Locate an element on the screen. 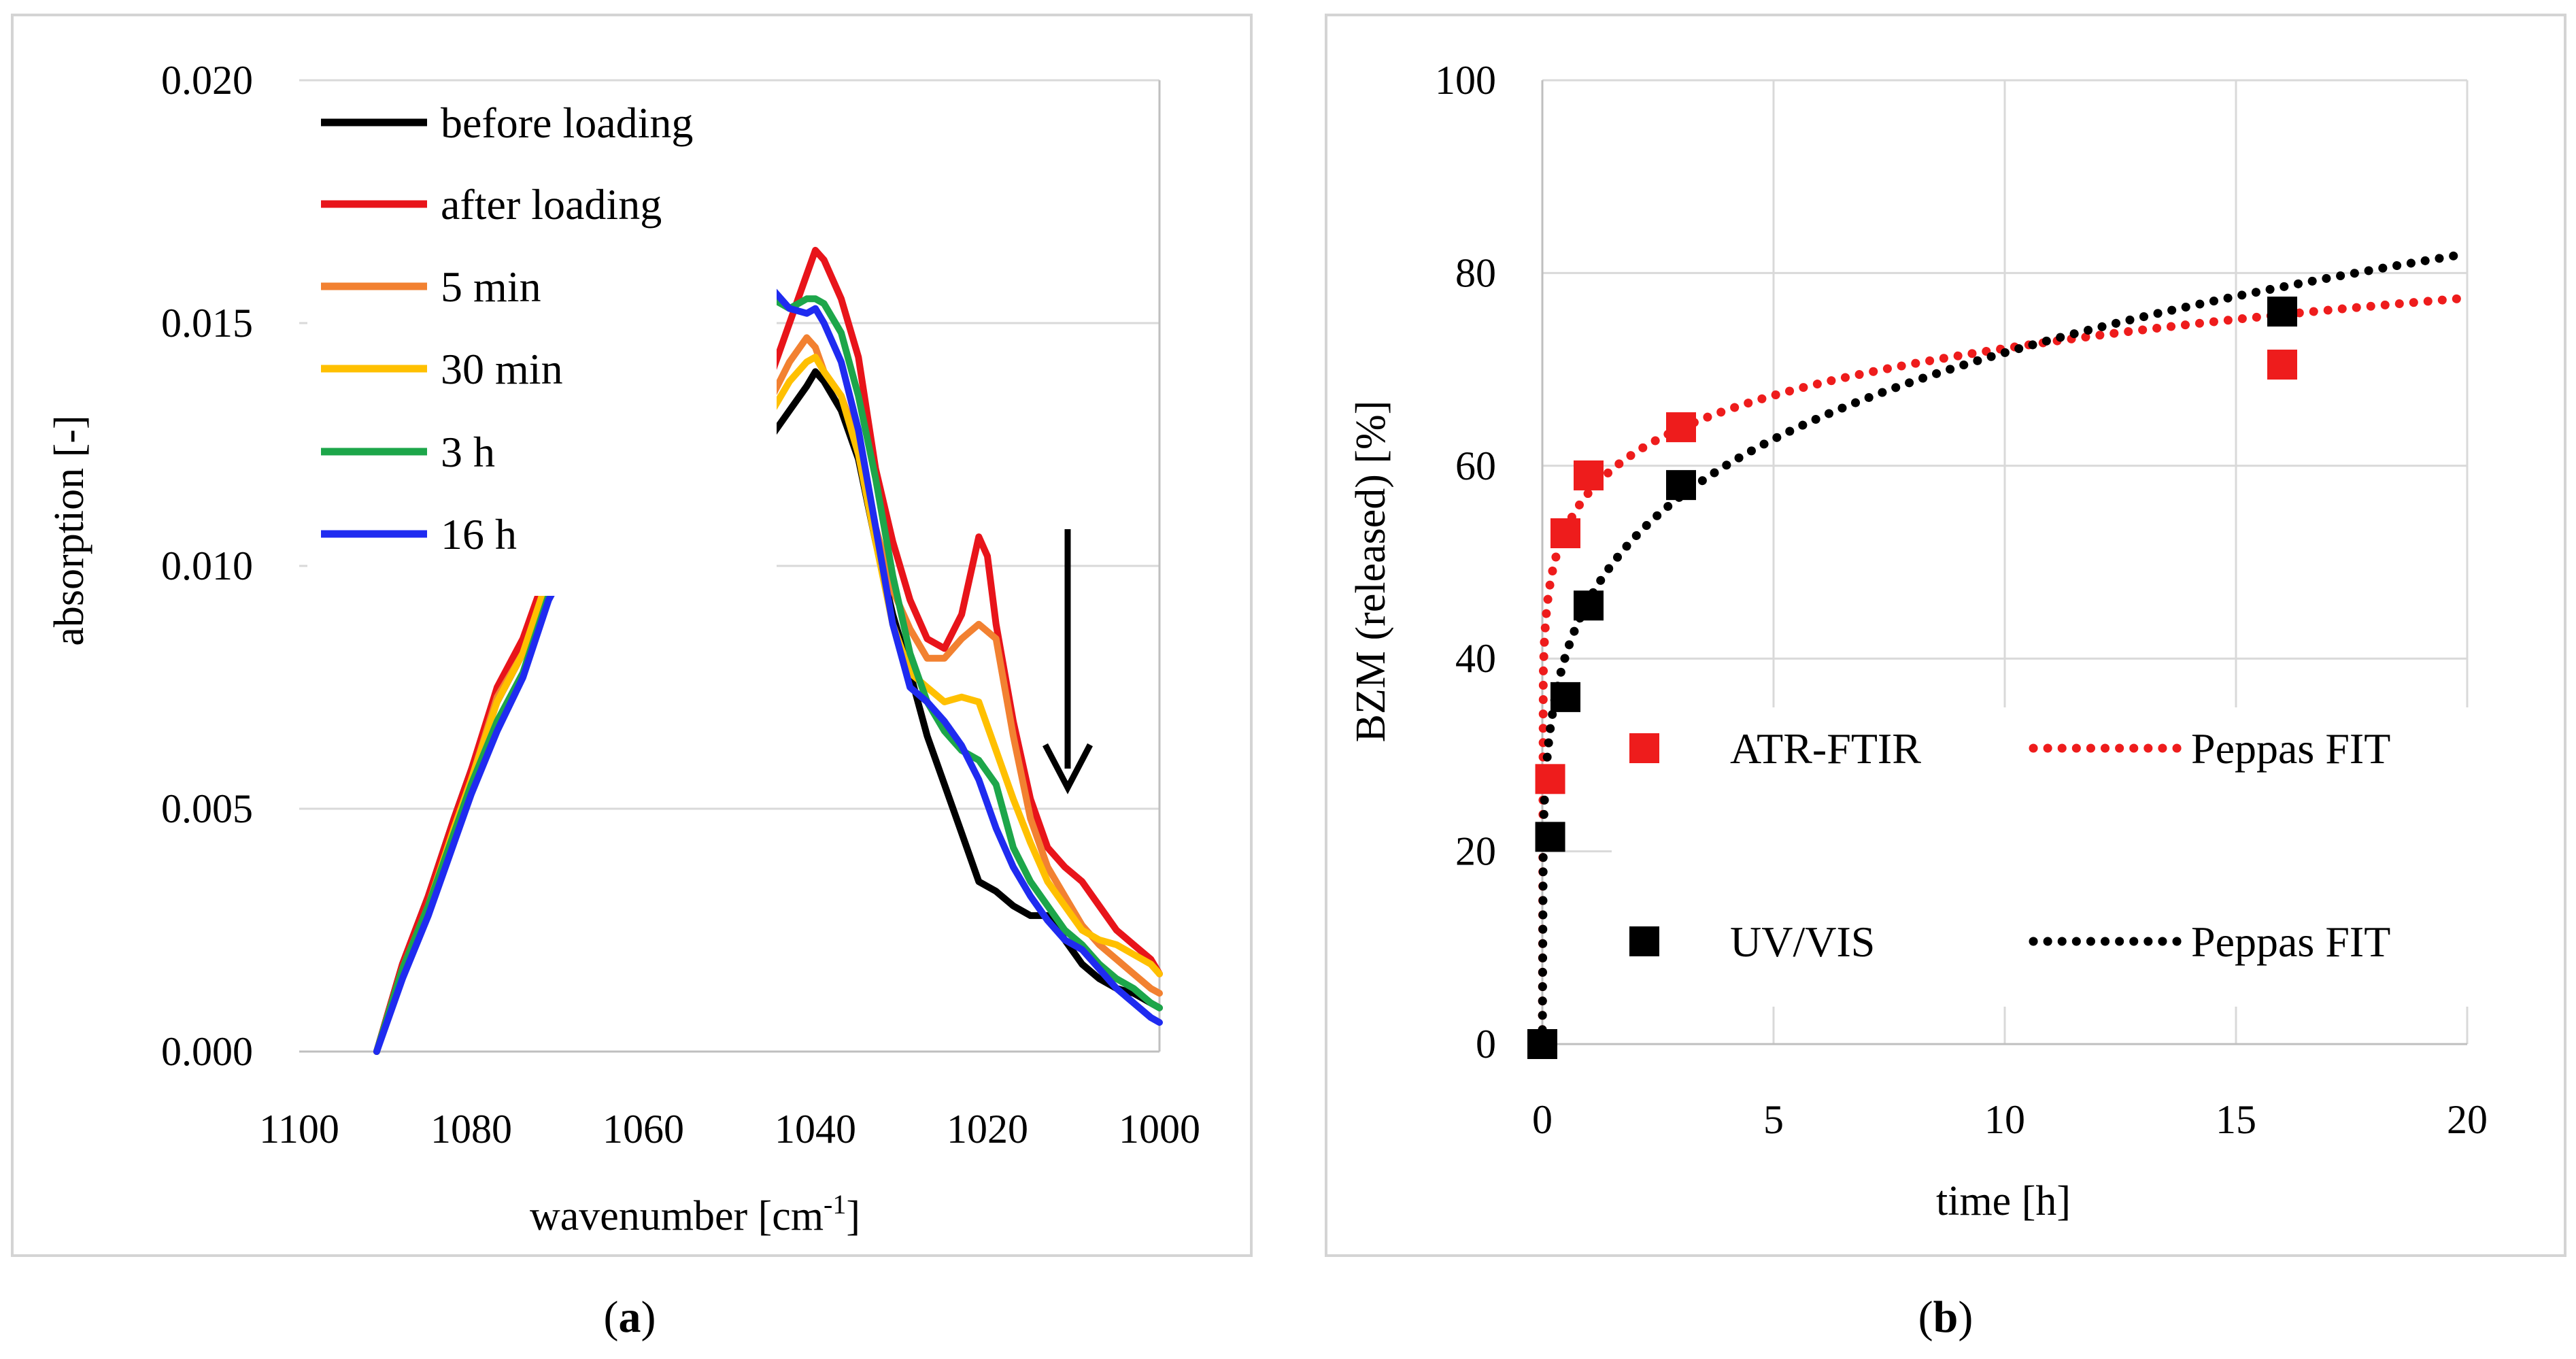 The width and height of the screenshot is (2576, 1359). panel-a-x-tick-label: 1020 is located at coordinates (987, 1129).